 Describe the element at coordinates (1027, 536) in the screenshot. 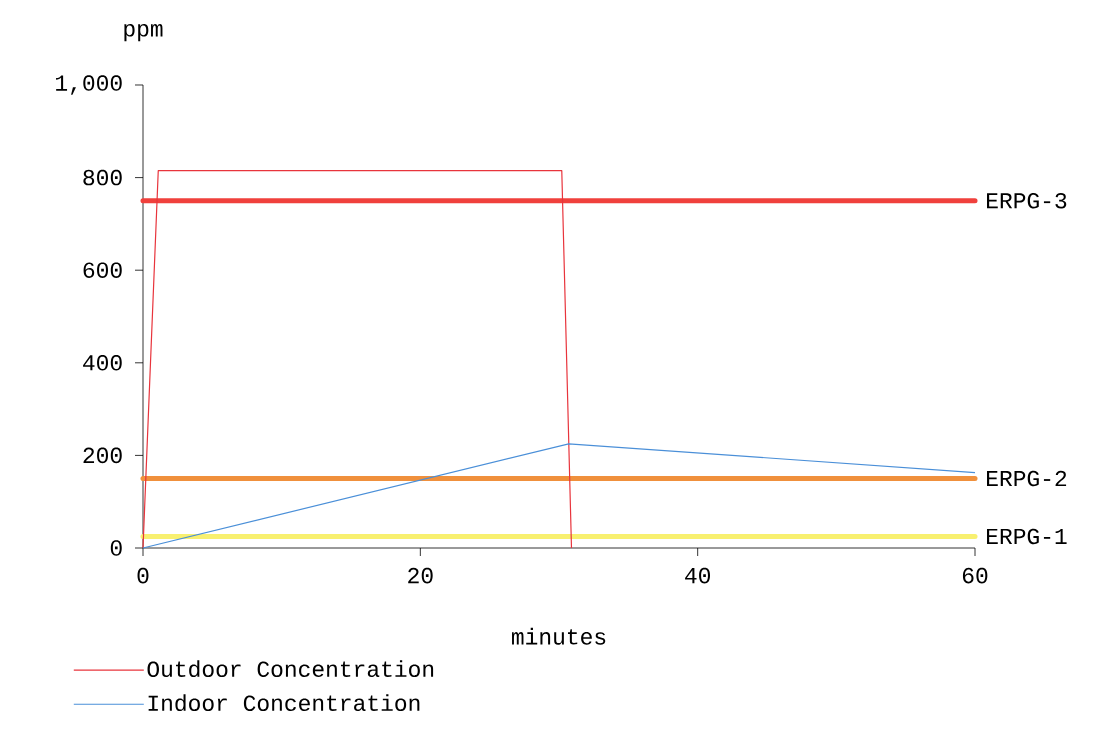

I see `ref-line-label: ERPG-1` at that location.